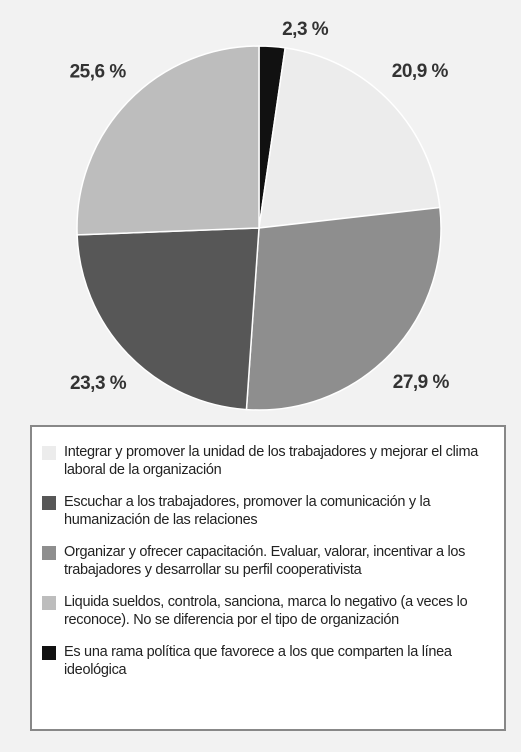 The image size is (521, 752). Describe the element at coordinates (98, 383) in the screenshot. I see `slice-label: 23,3 %` at that location.